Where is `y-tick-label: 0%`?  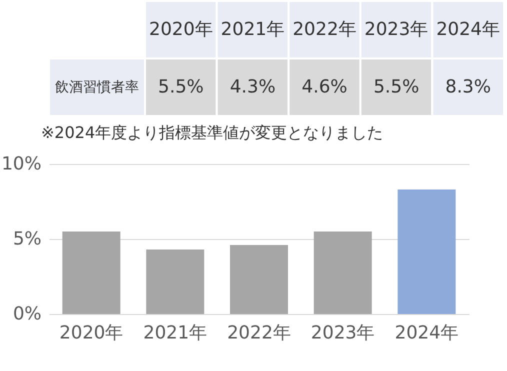 y-tick-label: 0% is located at coordinates (27, 314).